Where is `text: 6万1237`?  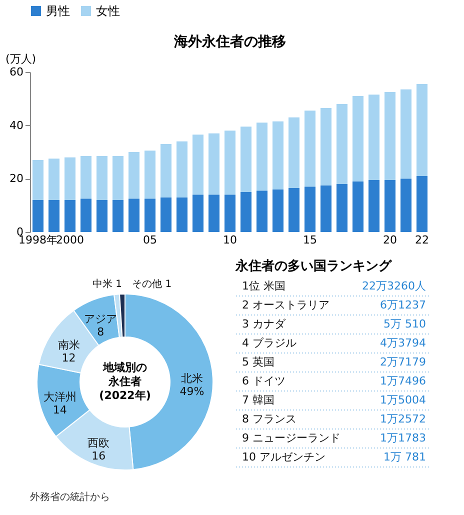 text: 6万1237 is located at coordinates (403, 305).